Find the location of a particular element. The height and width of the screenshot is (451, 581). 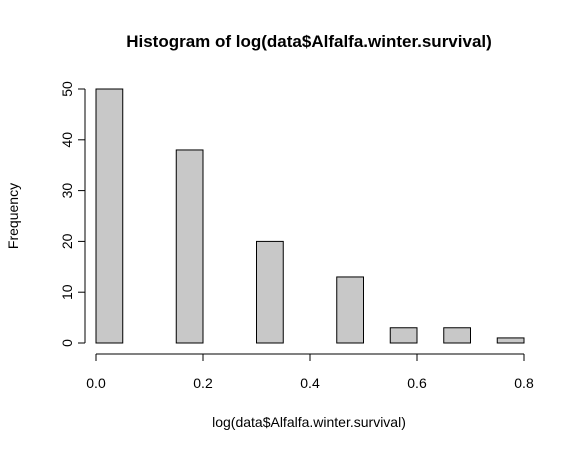

x-tick-label: 0.8 is located at coordinates (524, 383).